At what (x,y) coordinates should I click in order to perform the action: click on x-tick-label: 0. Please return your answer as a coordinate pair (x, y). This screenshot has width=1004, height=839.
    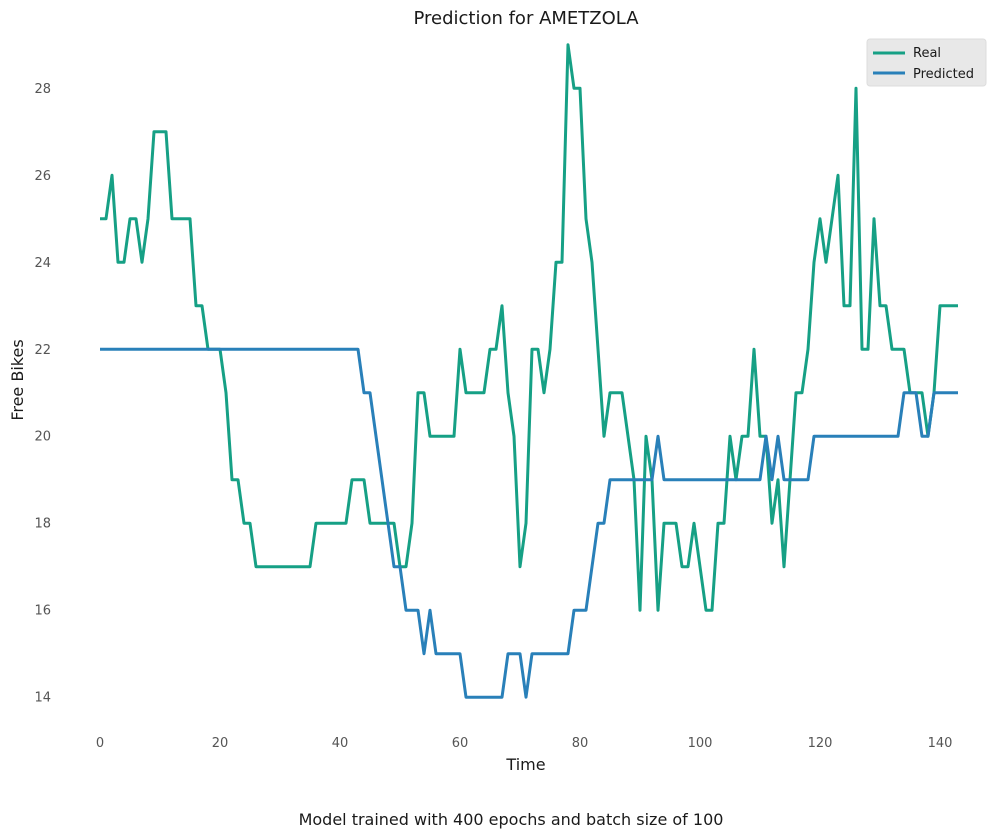
    Looking at the image, I should click on (100, 743).